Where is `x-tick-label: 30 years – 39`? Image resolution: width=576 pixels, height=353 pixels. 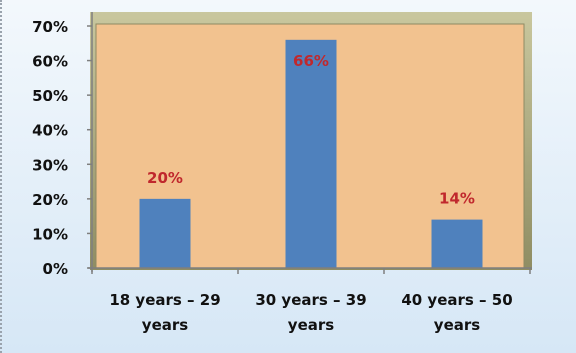
x-tick-label: 30 years – 39 is located at coordinates (310, 300).